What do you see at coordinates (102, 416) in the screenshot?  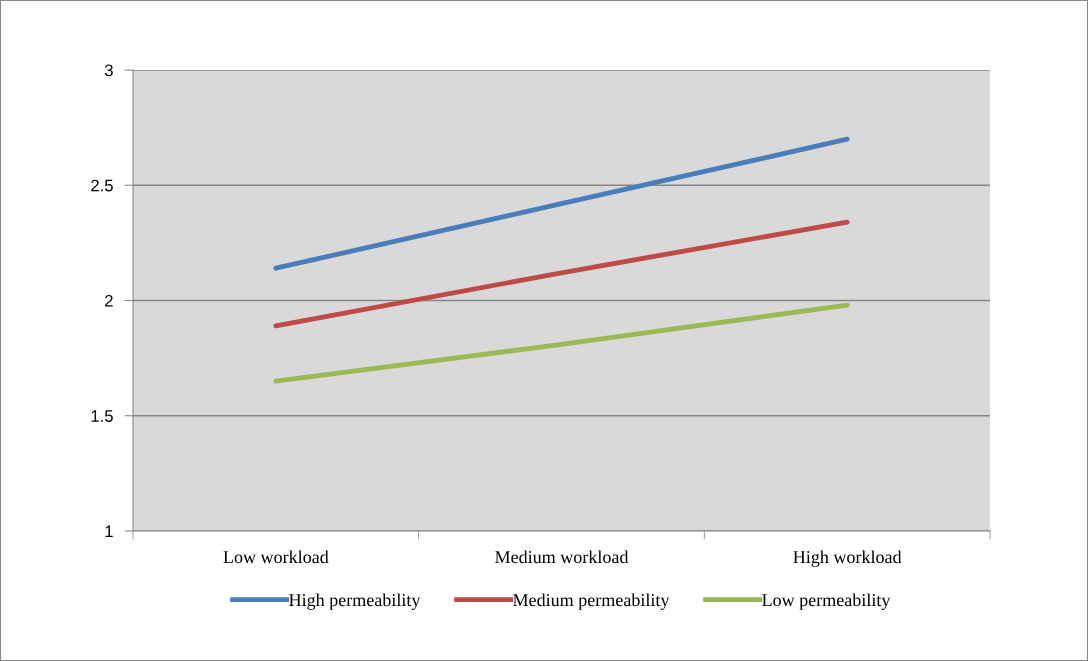 I see `y-tick-label: 1.5` at bounding box center [102, 416].